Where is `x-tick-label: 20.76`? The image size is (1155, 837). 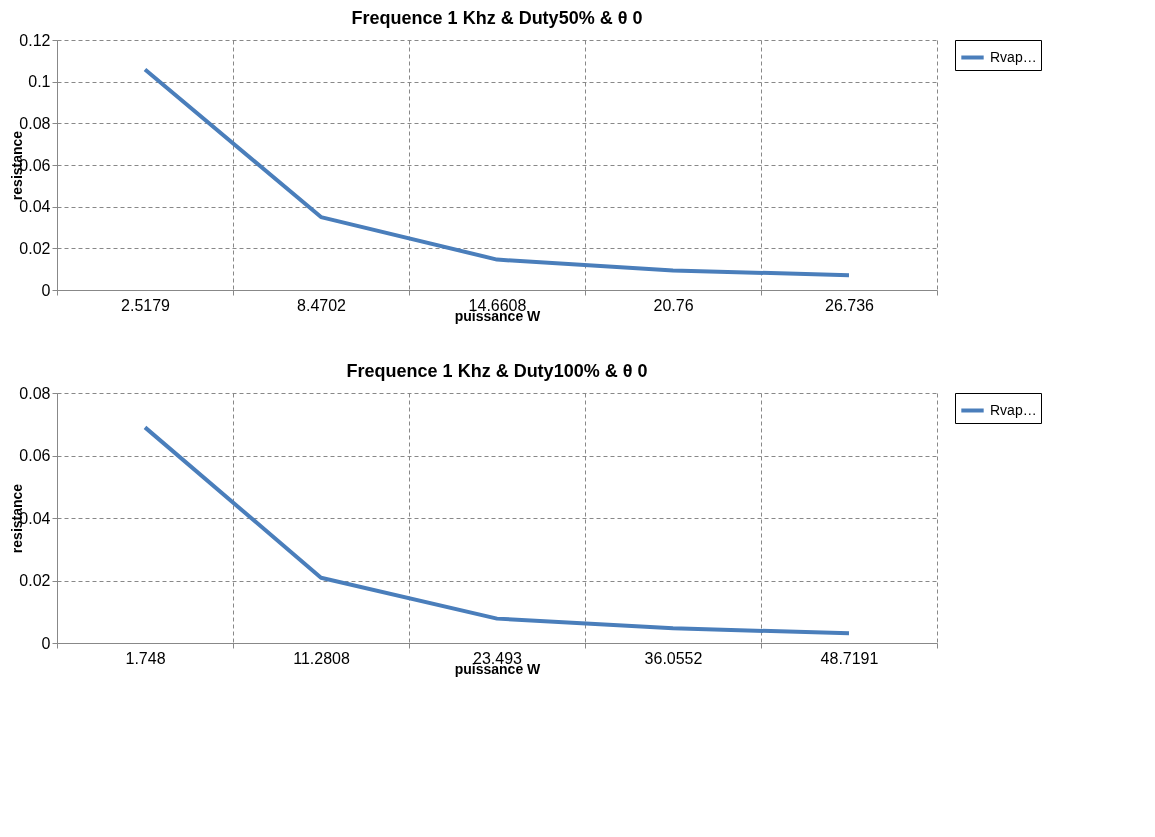 x-tick-label: 20.76 is located at coordinates (673, 305).